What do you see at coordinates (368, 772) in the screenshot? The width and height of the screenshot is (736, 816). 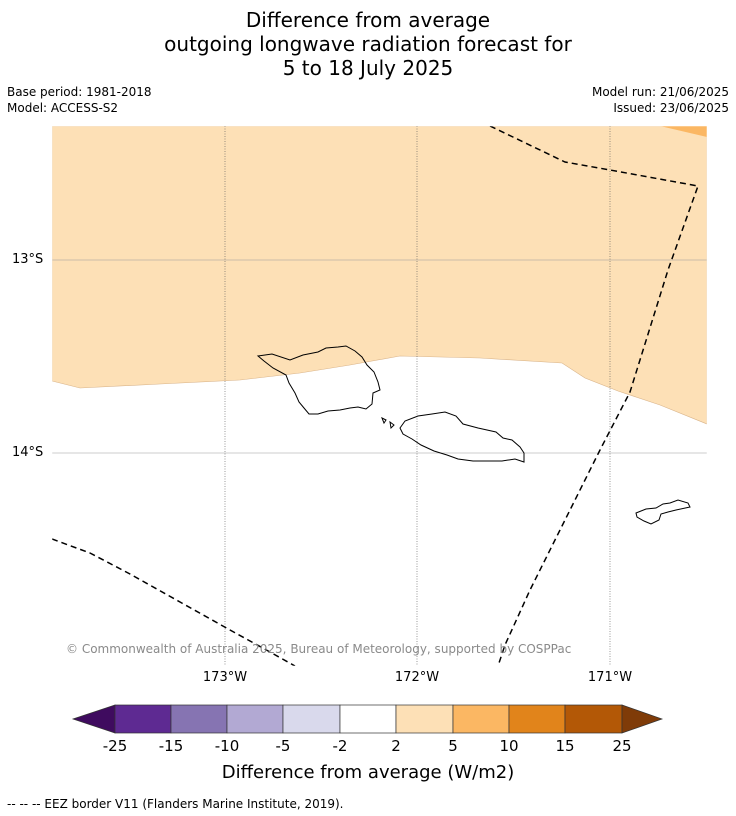 I see `colorbar-label: Difference from average (W/m2)` at bounding box center [368, 772].